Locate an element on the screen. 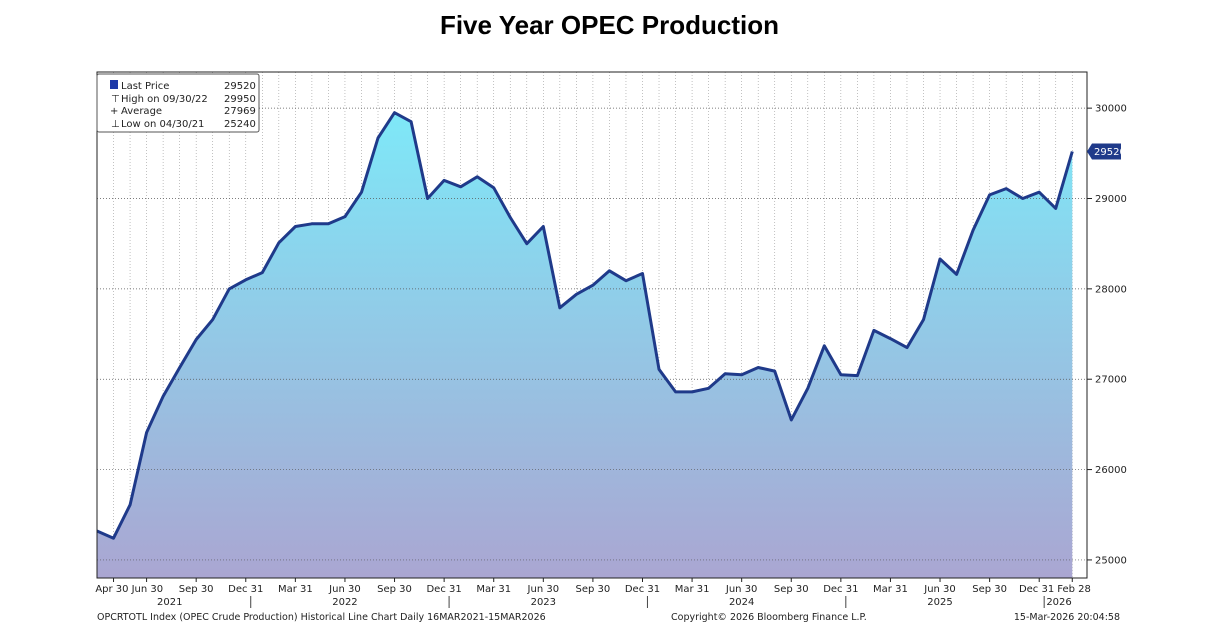 The image size is (1219, 627). legend-label: High on 09/30/22 is located at coordinates (164, 99).